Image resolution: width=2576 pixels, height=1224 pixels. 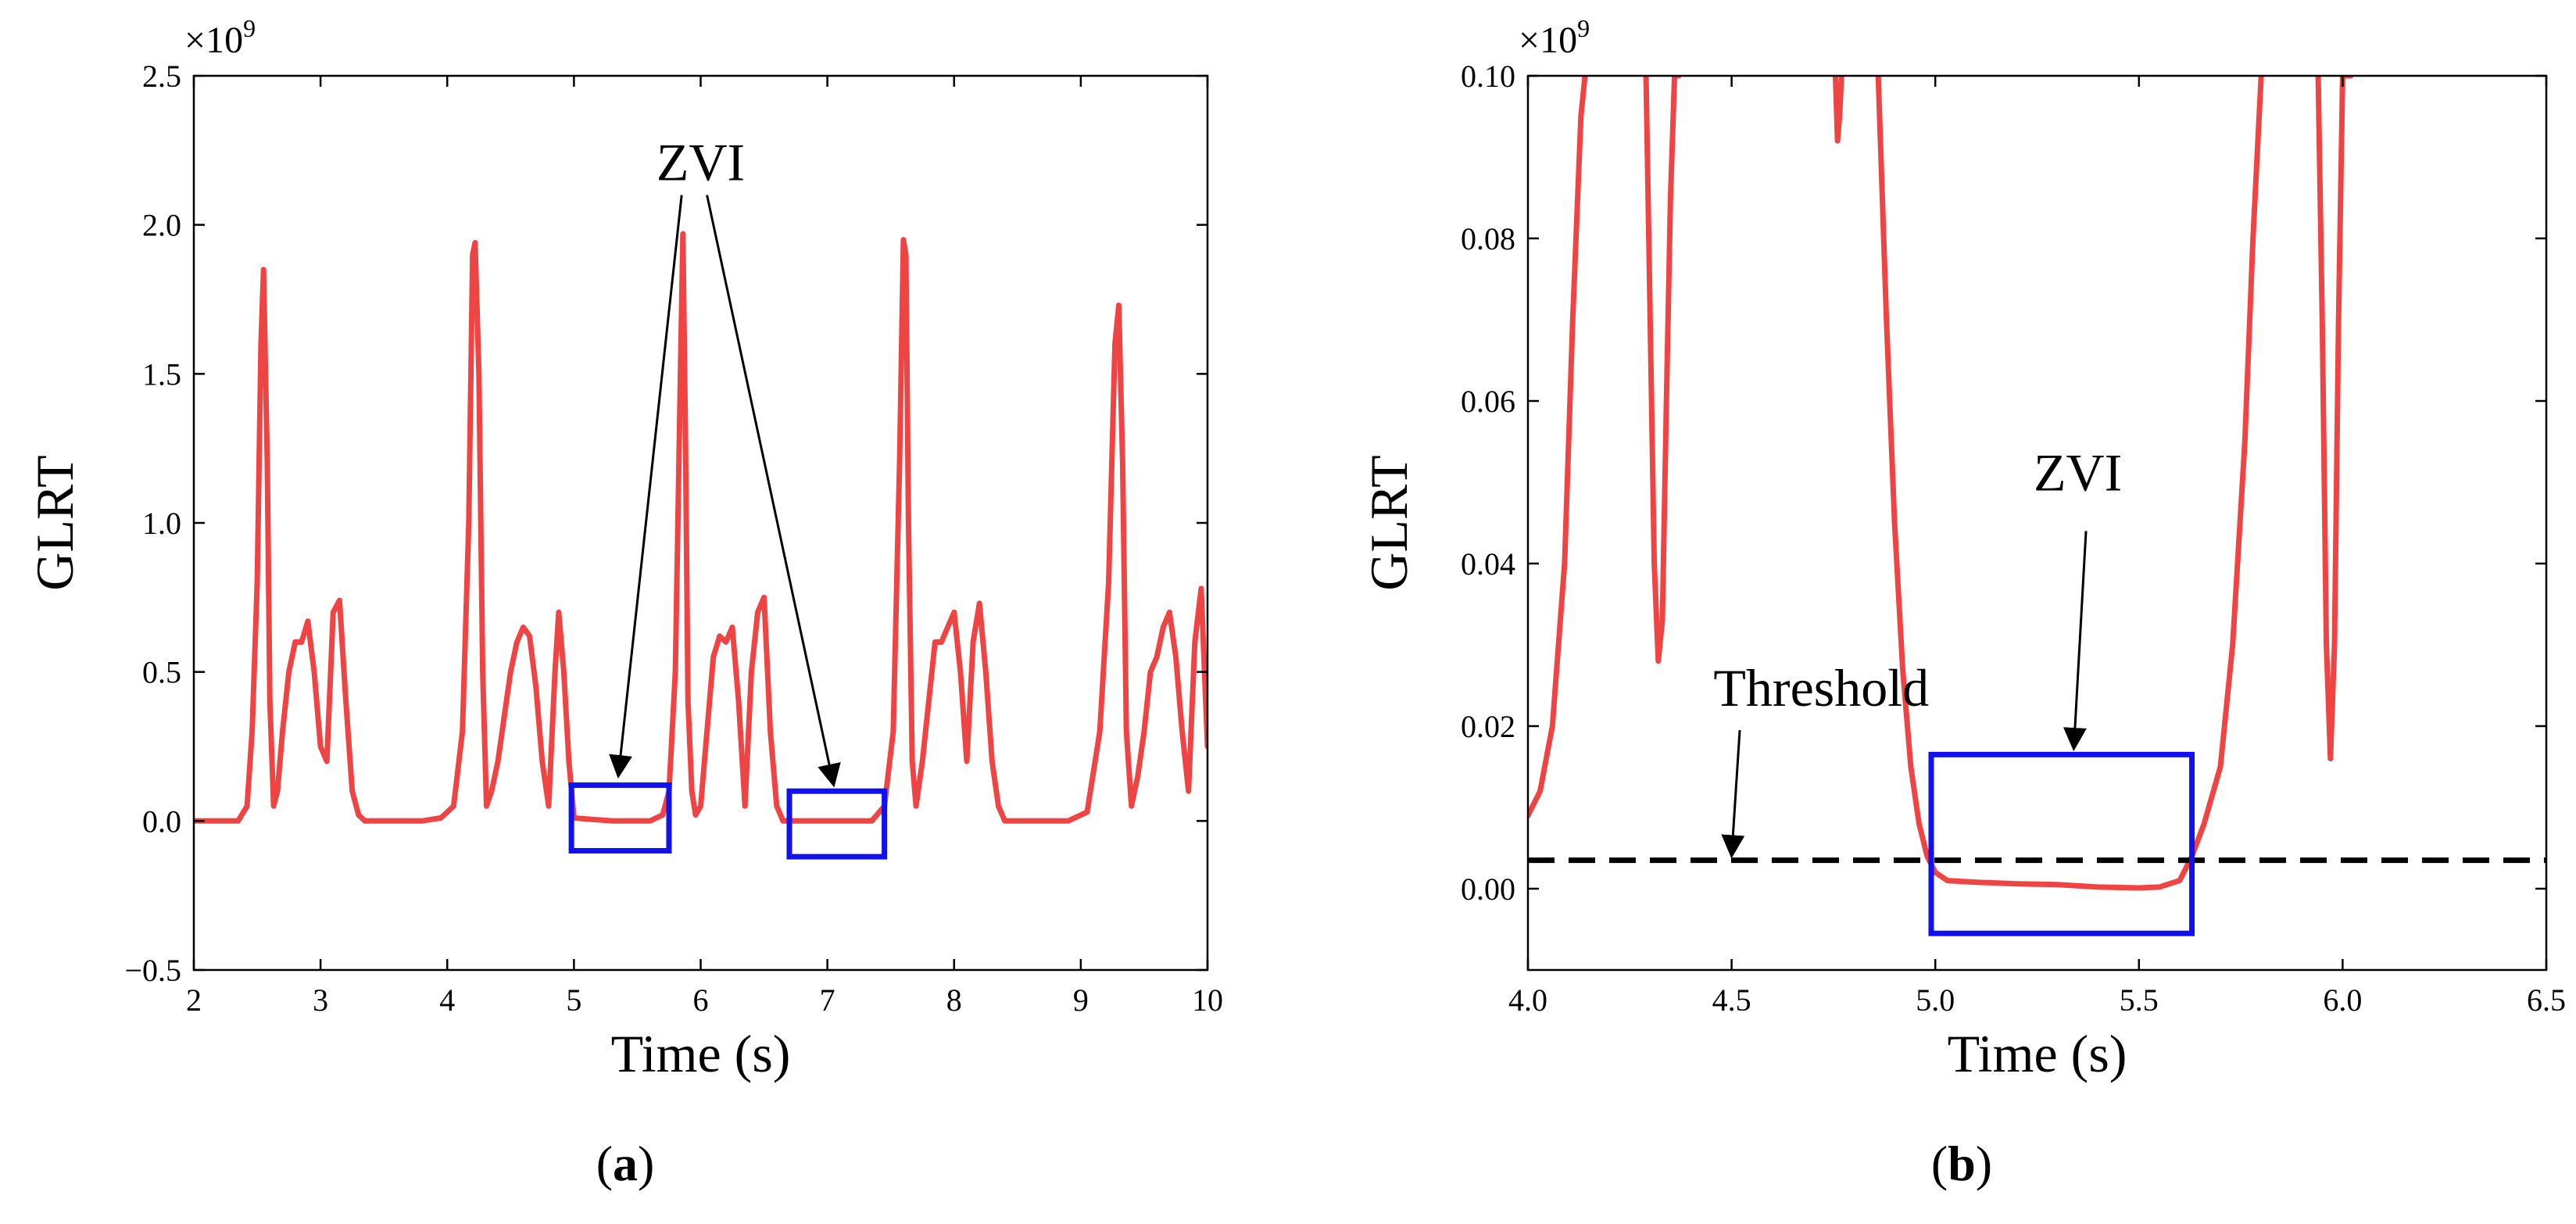 I want to click on y-tick-label: 0.00, so click(x=1488, y=889).